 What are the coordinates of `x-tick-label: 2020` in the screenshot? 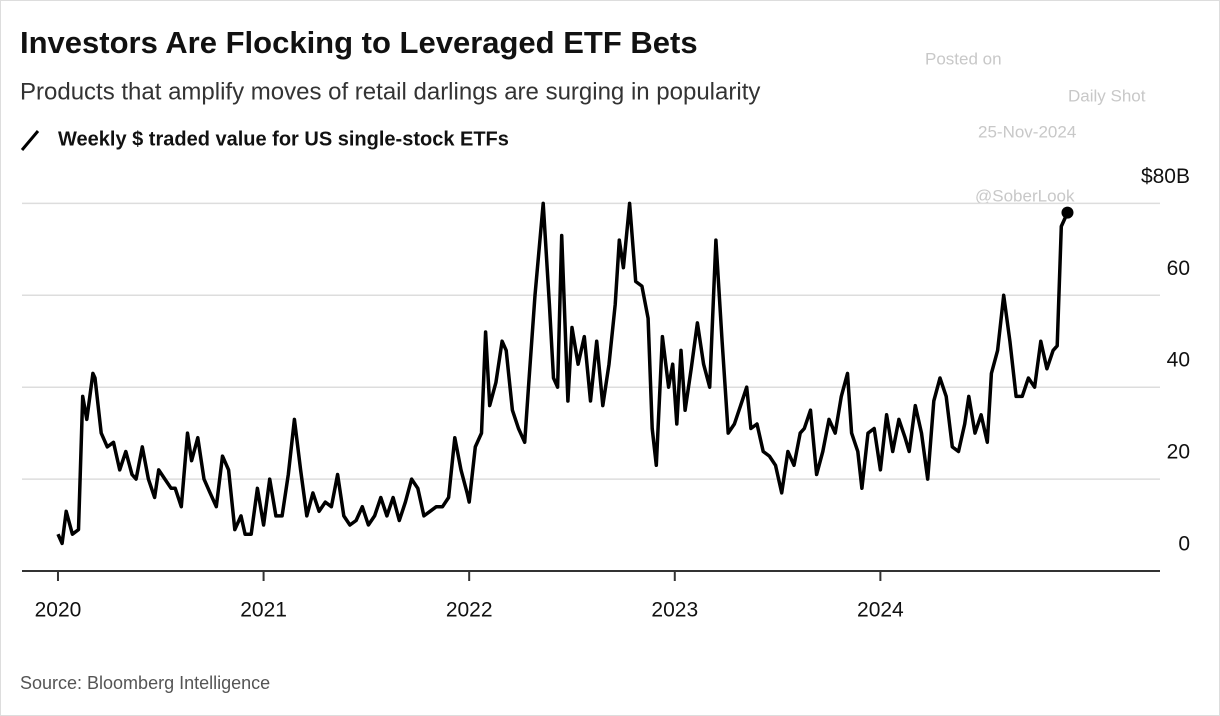 It's located at (58, 610).